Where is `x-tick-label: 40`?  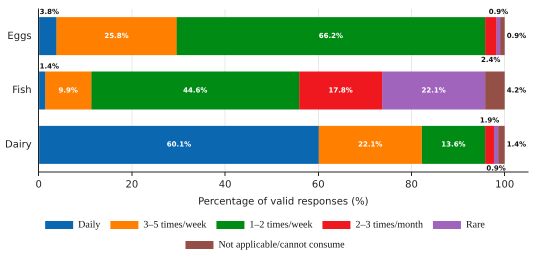
x-tick-label: 40 is located at coordinates (225, 185).